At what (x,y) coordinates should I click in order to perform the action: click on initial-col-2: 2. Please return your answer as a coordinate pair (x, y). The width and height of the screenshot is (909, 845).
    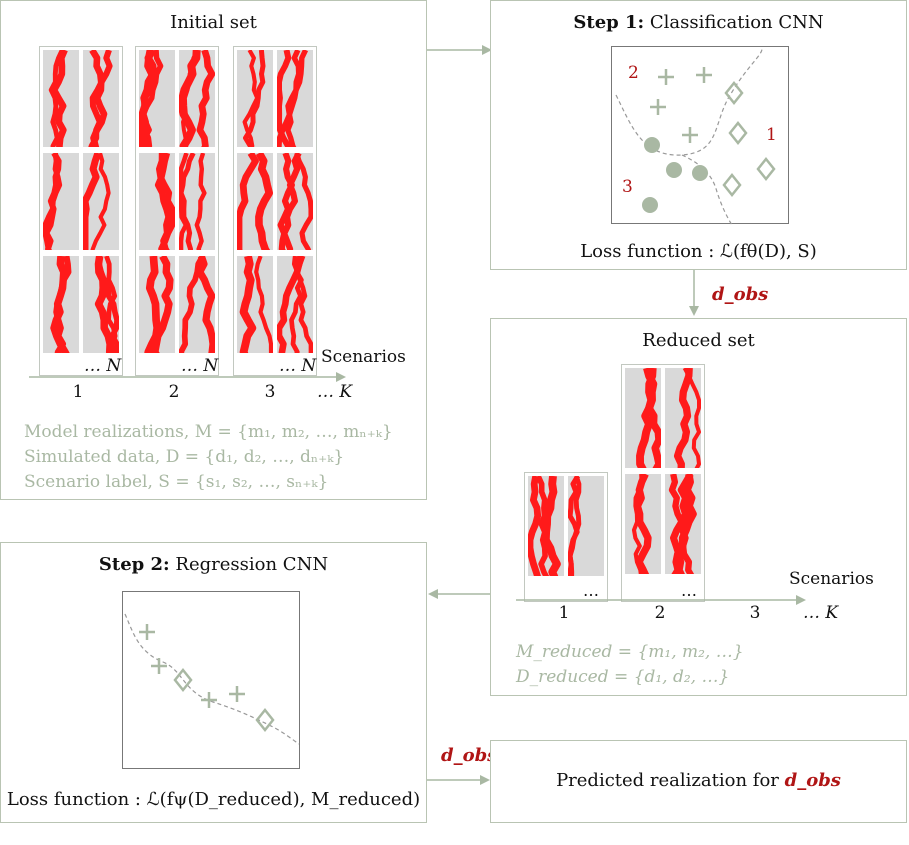
    Looking at the image, I should click on (174, 392).